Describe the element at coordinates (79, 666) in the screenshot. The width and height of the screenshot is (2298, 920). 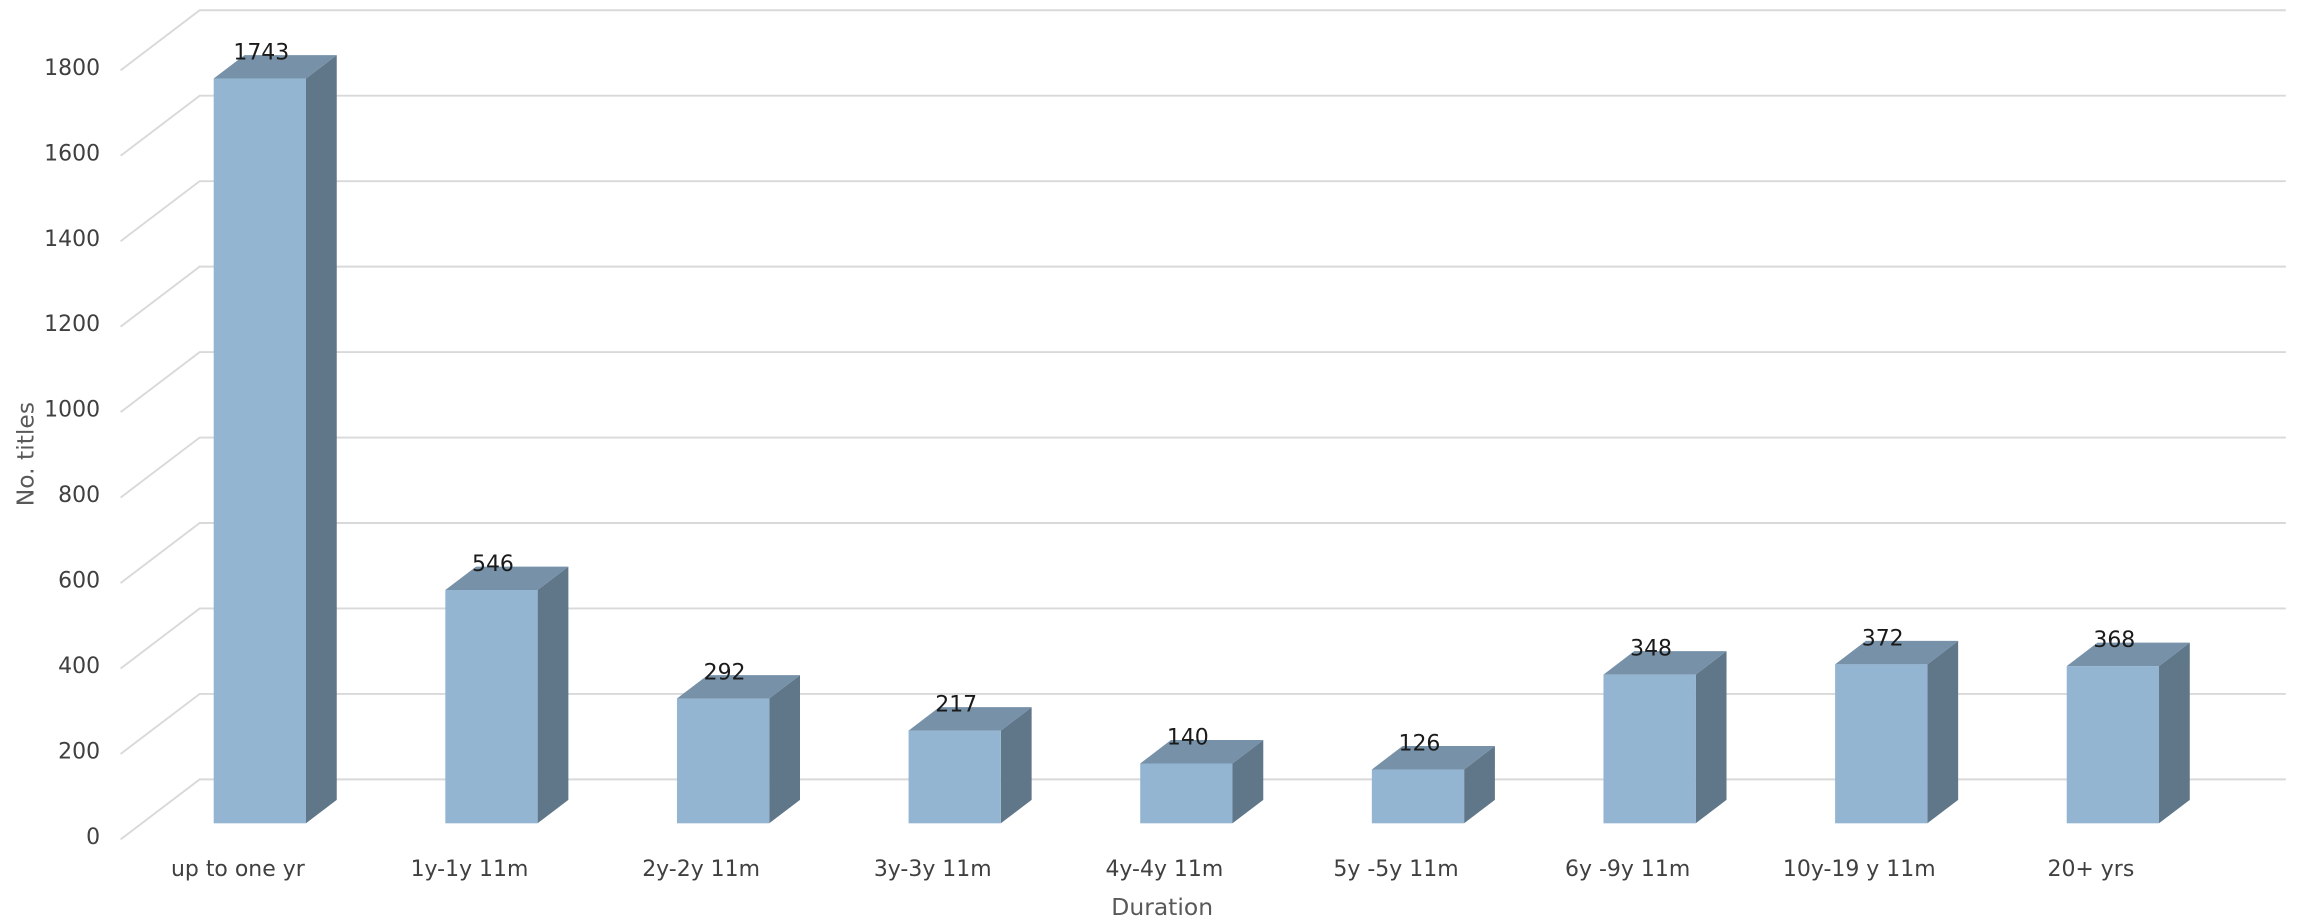
I see `y-tick-label: 400` at that location.